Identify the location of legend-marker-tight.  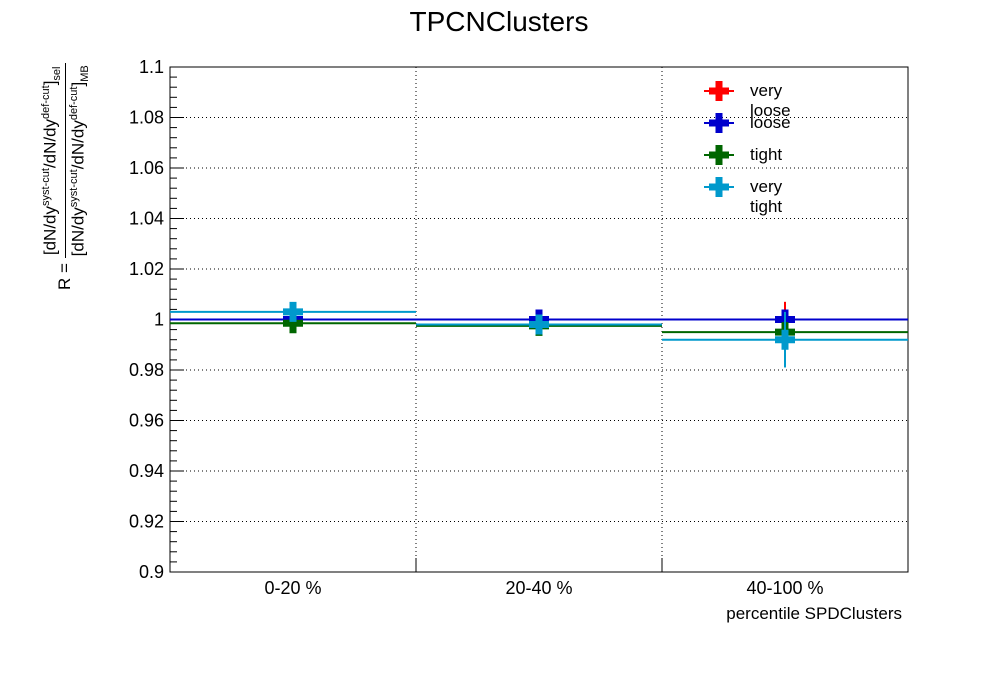
(719, 155).